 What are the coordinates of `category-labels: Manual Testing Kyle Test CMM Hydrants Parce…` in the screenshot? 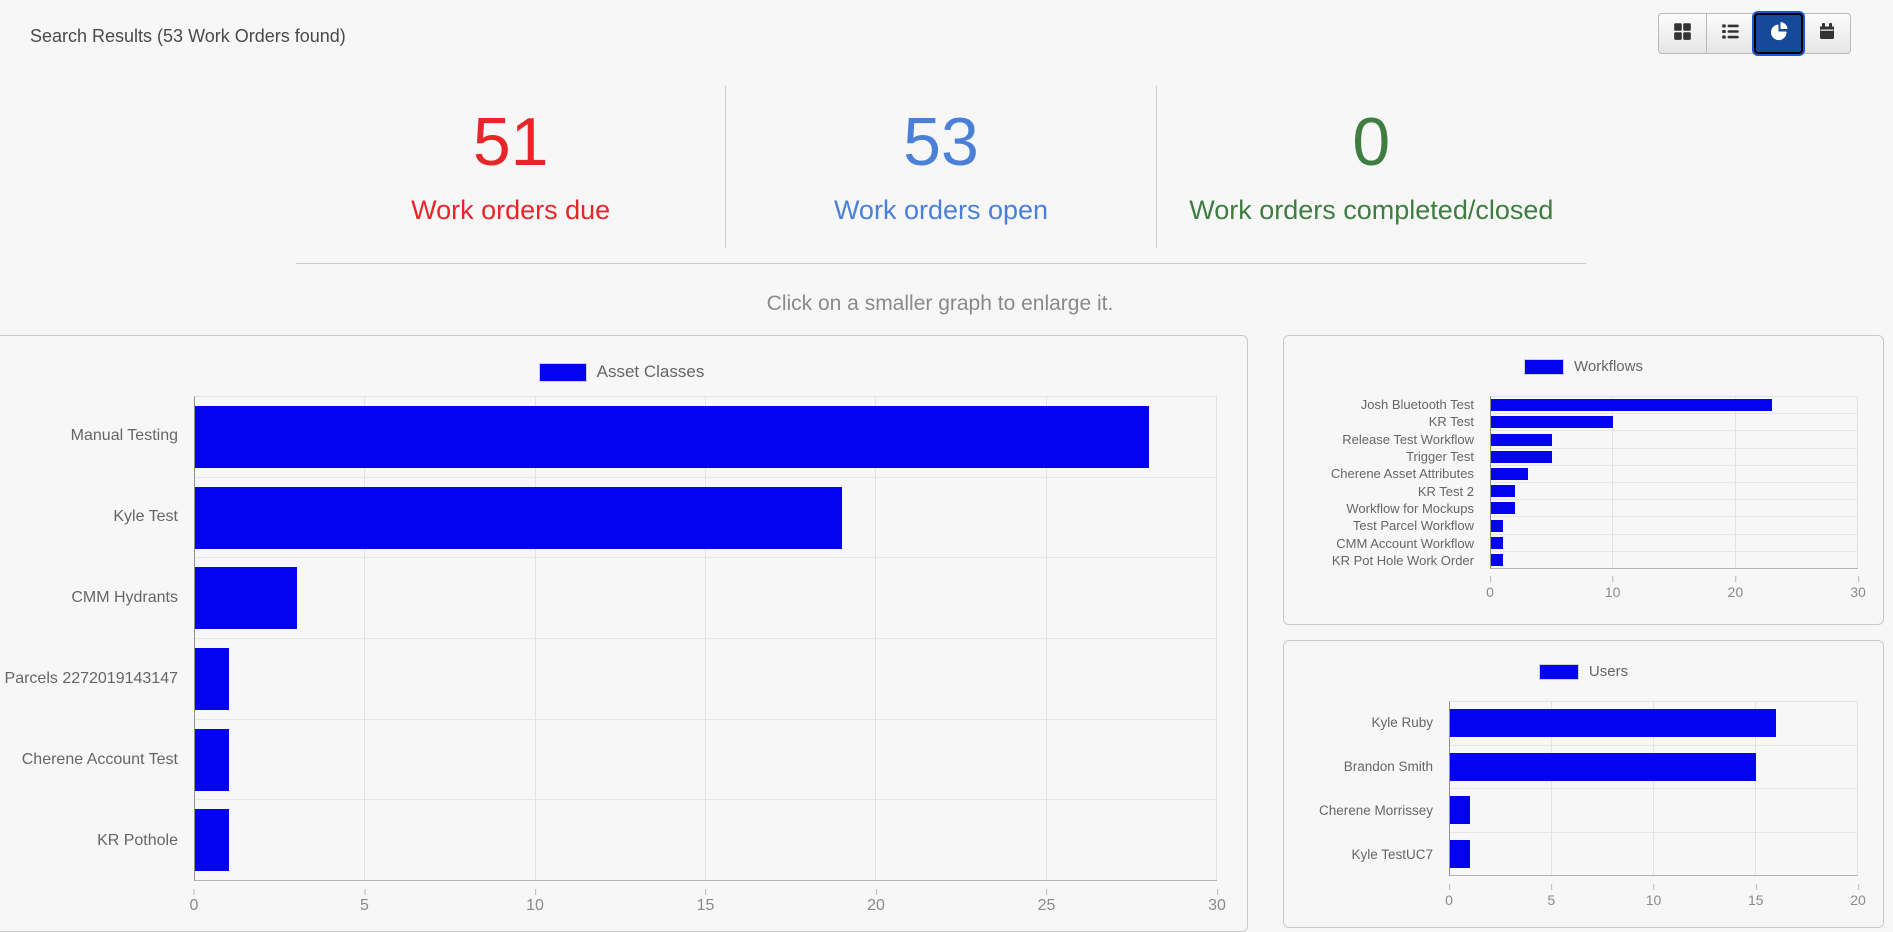 It's located at (94, 638).